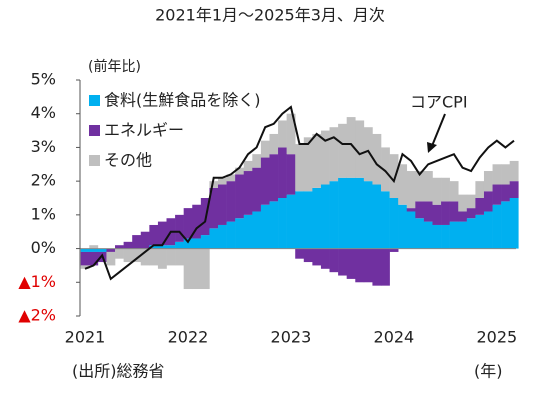  What do you see at coordinates (394, 337) in the screenshot?
I see `x-tick-label: 2024` at bounding box center [394, 337].